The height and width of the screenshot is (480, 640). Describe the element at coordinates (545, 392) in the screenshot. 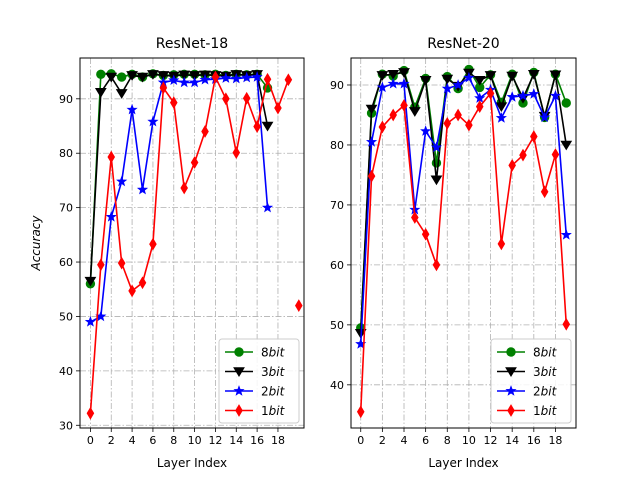

I see `legend-label: 2bit` at that location.